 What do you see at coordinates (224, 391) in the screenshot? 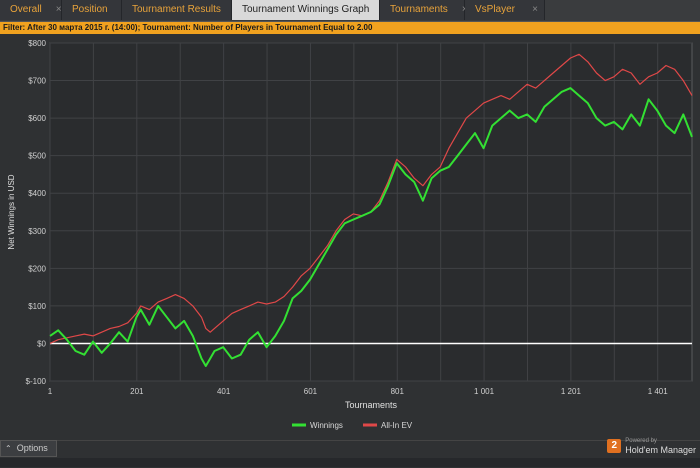
I see `x-tick-label: 401` at bounding box center [224, 391].